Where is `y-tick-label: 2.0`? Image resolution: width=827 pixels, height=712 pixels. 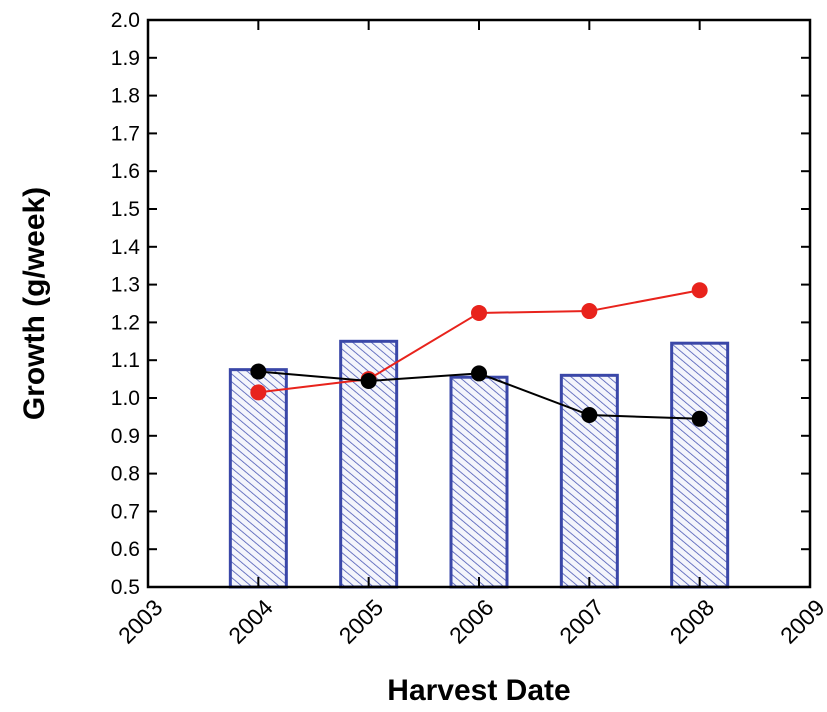 y-tick-label: 2.0 is located at coordinates (125, 20).